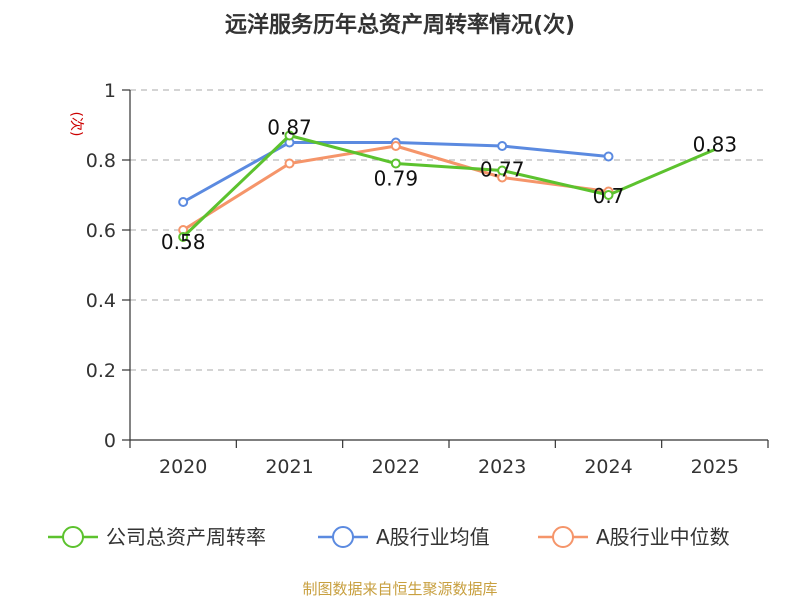  Describe the element at coordinates (715, 467) in the screenshot. I see `x-tick-label: 2025` at that location.